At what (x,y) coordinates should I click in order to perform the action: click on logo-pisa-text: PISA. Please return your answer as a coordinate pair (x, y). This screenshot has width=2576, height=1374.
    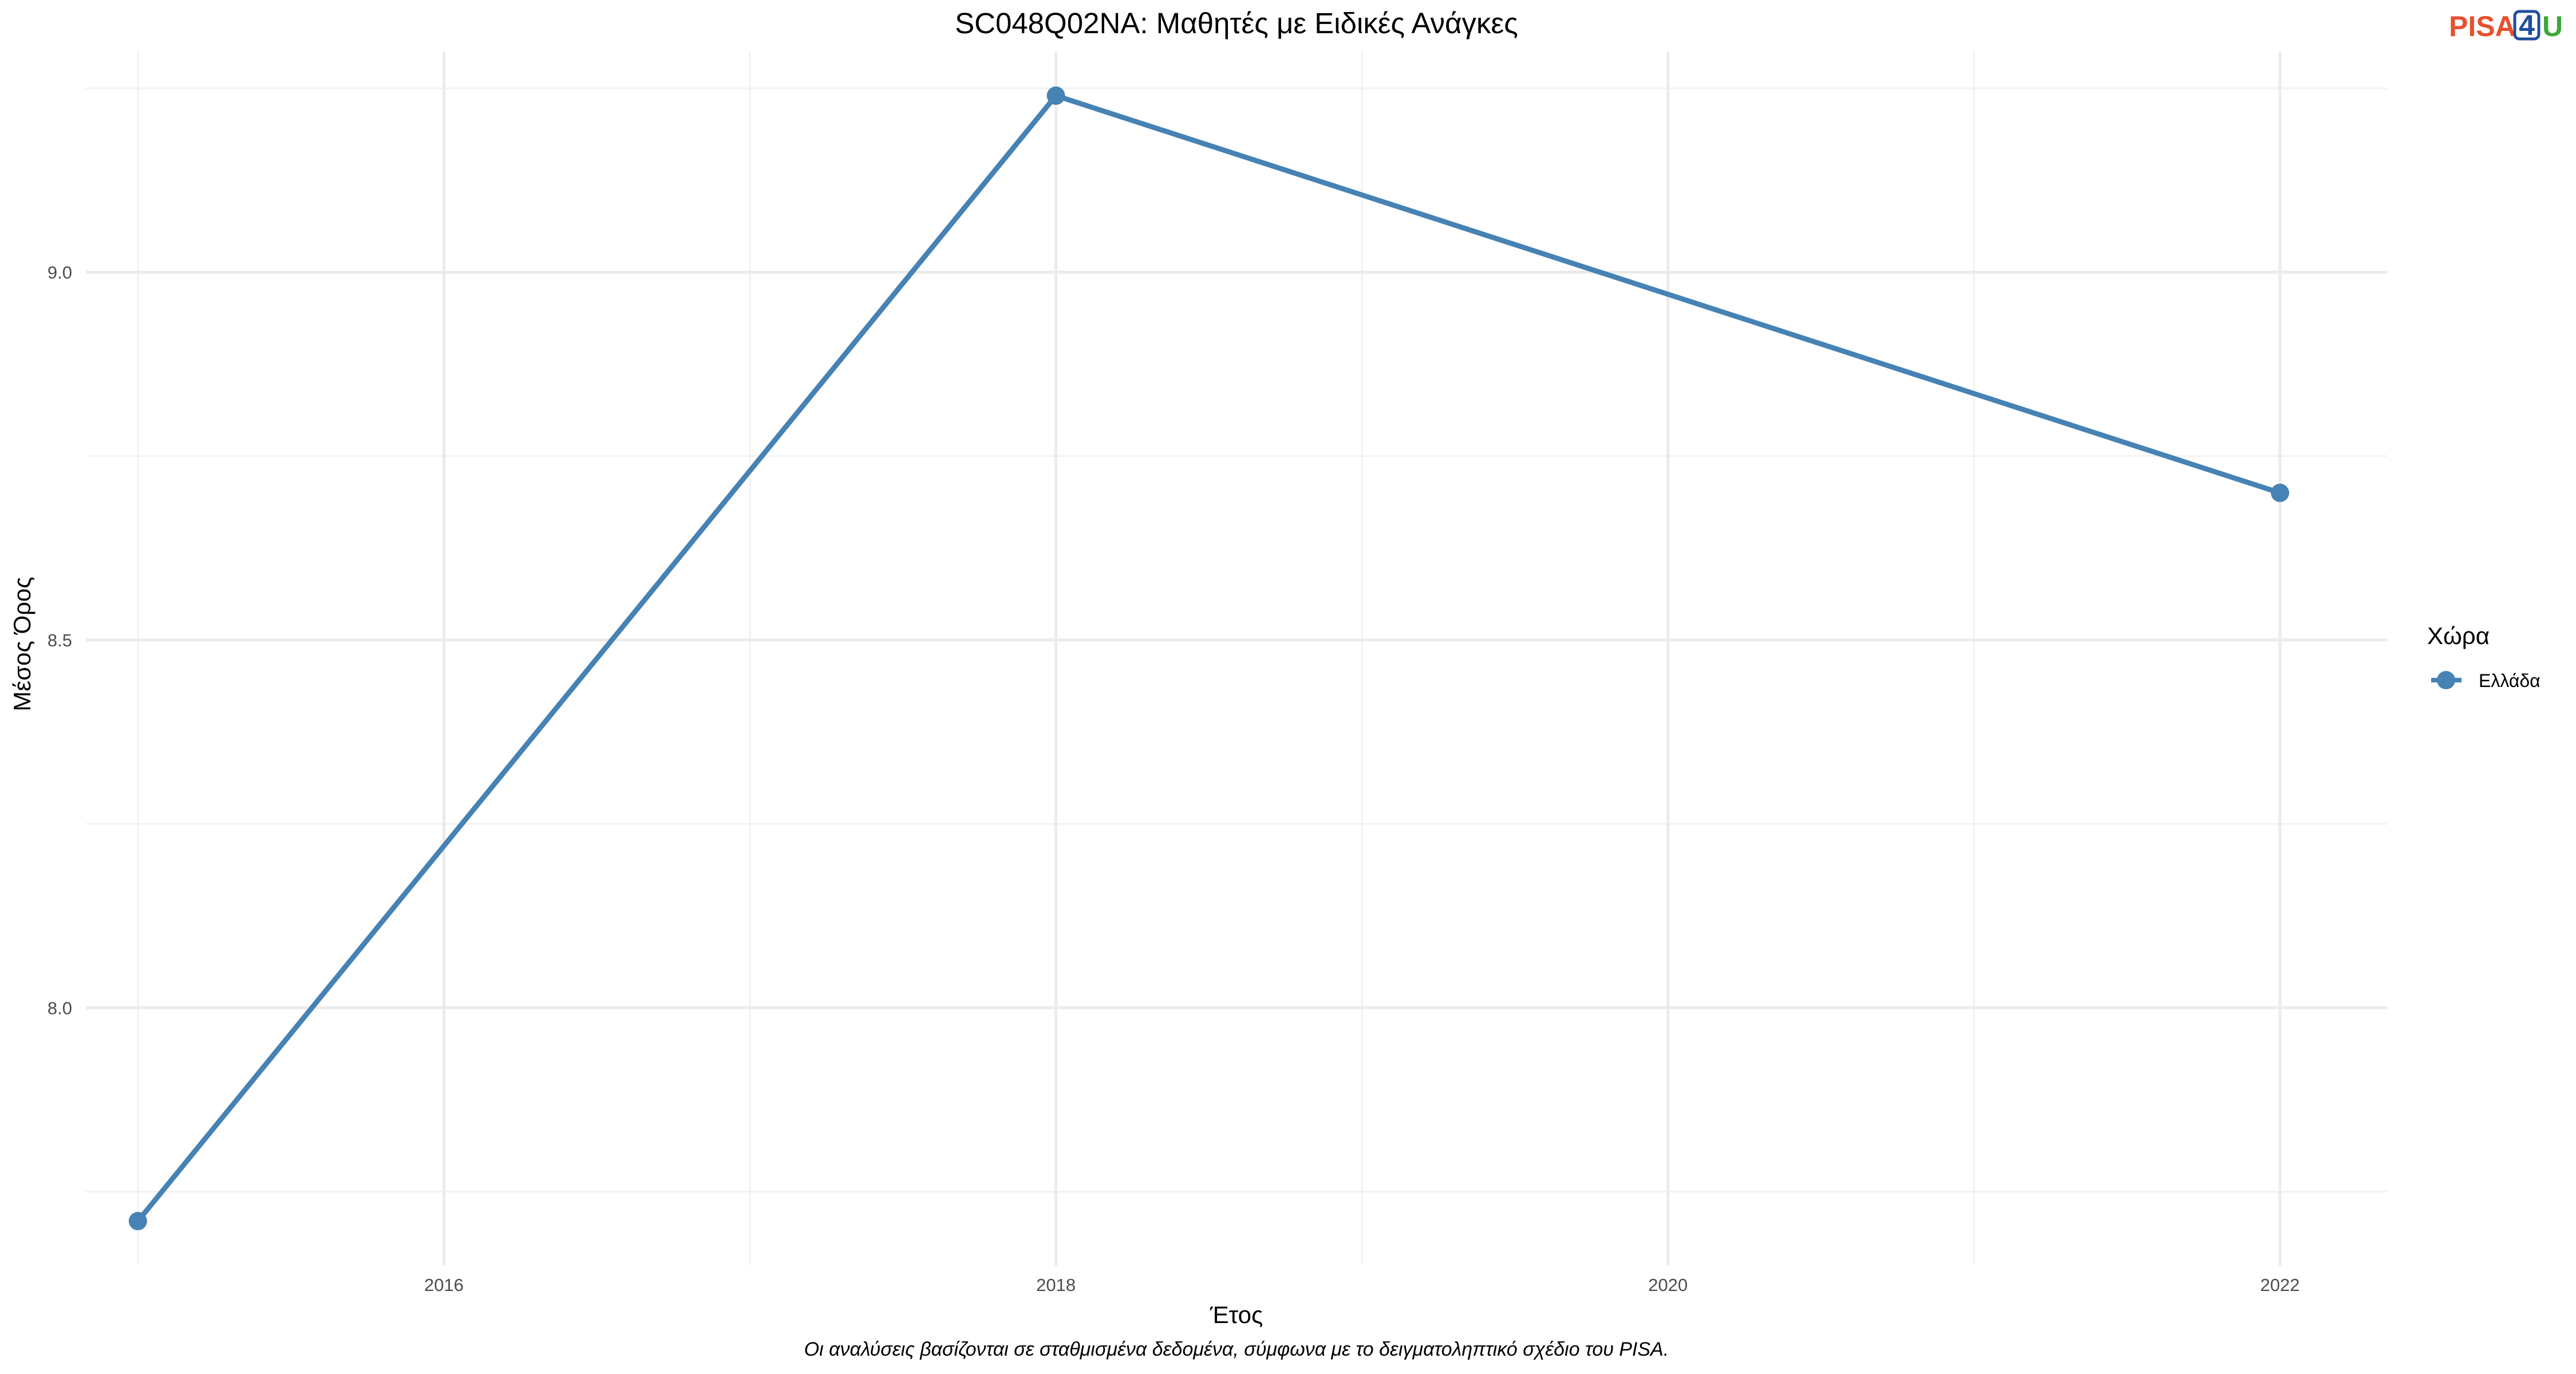
    Looking at the image, I should click on (2482, 26).